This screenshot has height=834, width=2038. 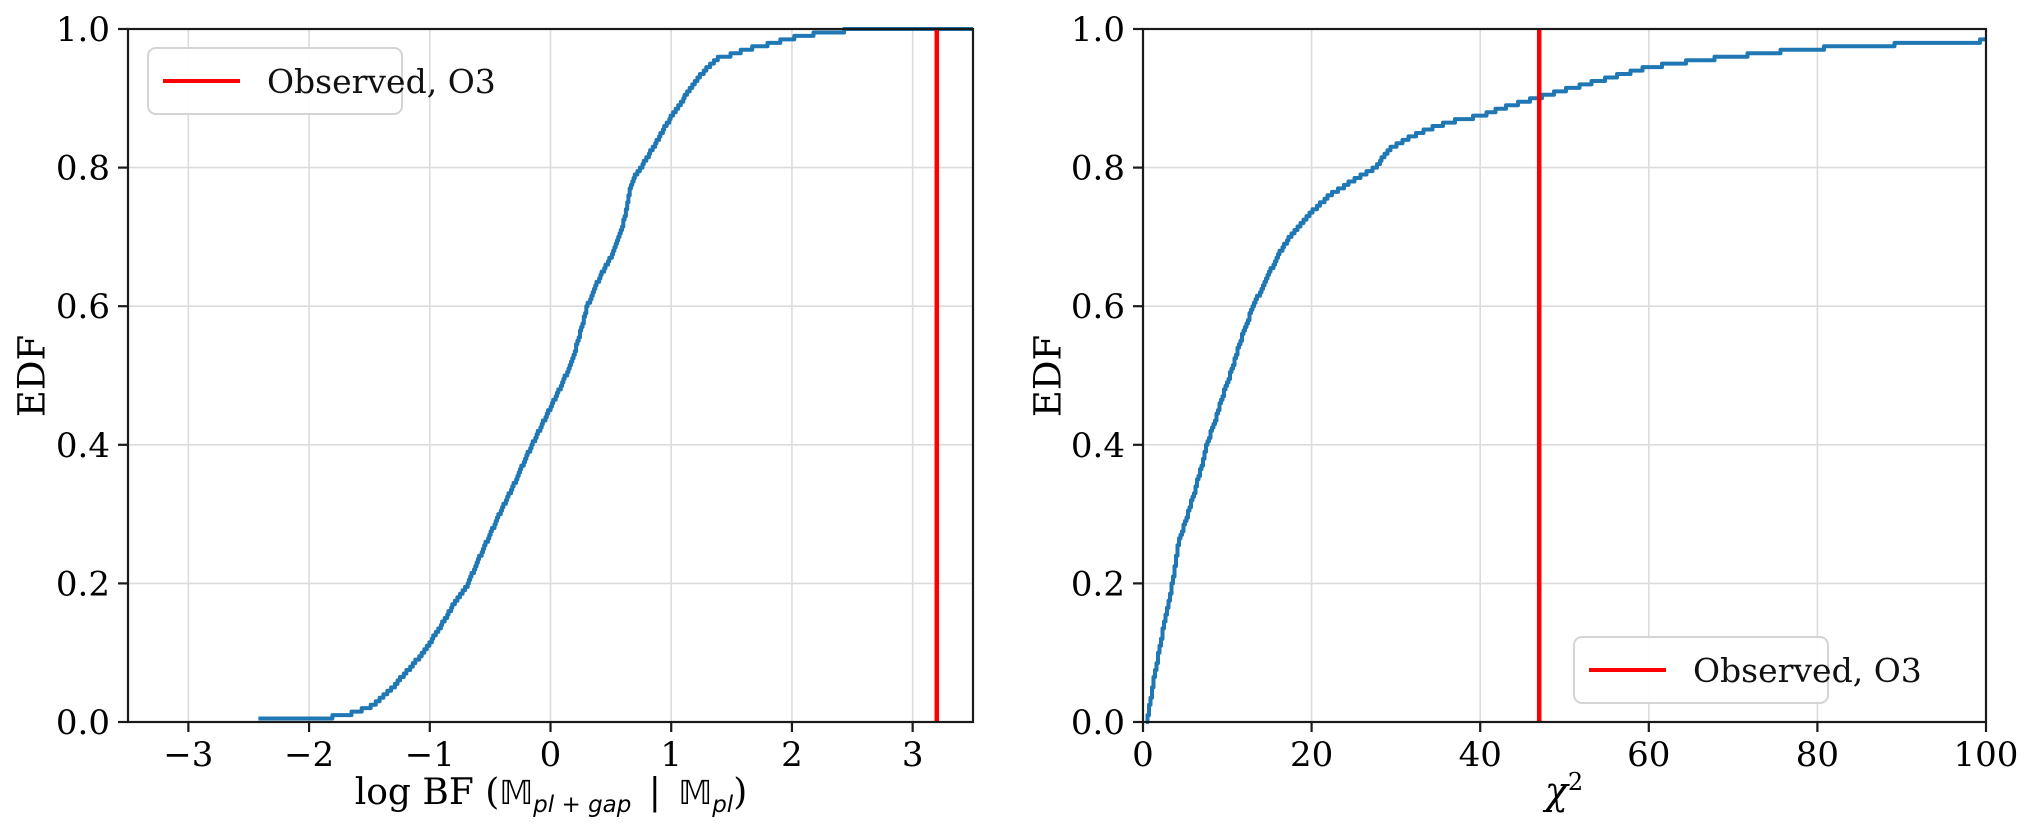 What do you see at coordinates (430, 755) in the screenshot?
I see `x-tick-label: −1` at bounding box center [430, 755].